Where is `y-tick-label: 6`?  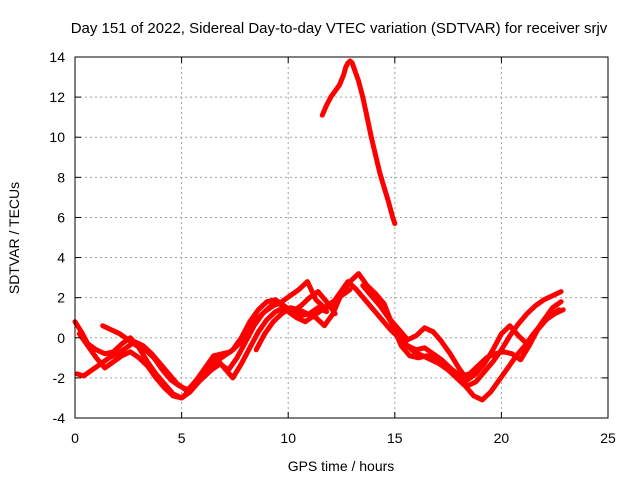 y-tick-label: 6 is located at coordinates (61, 217).